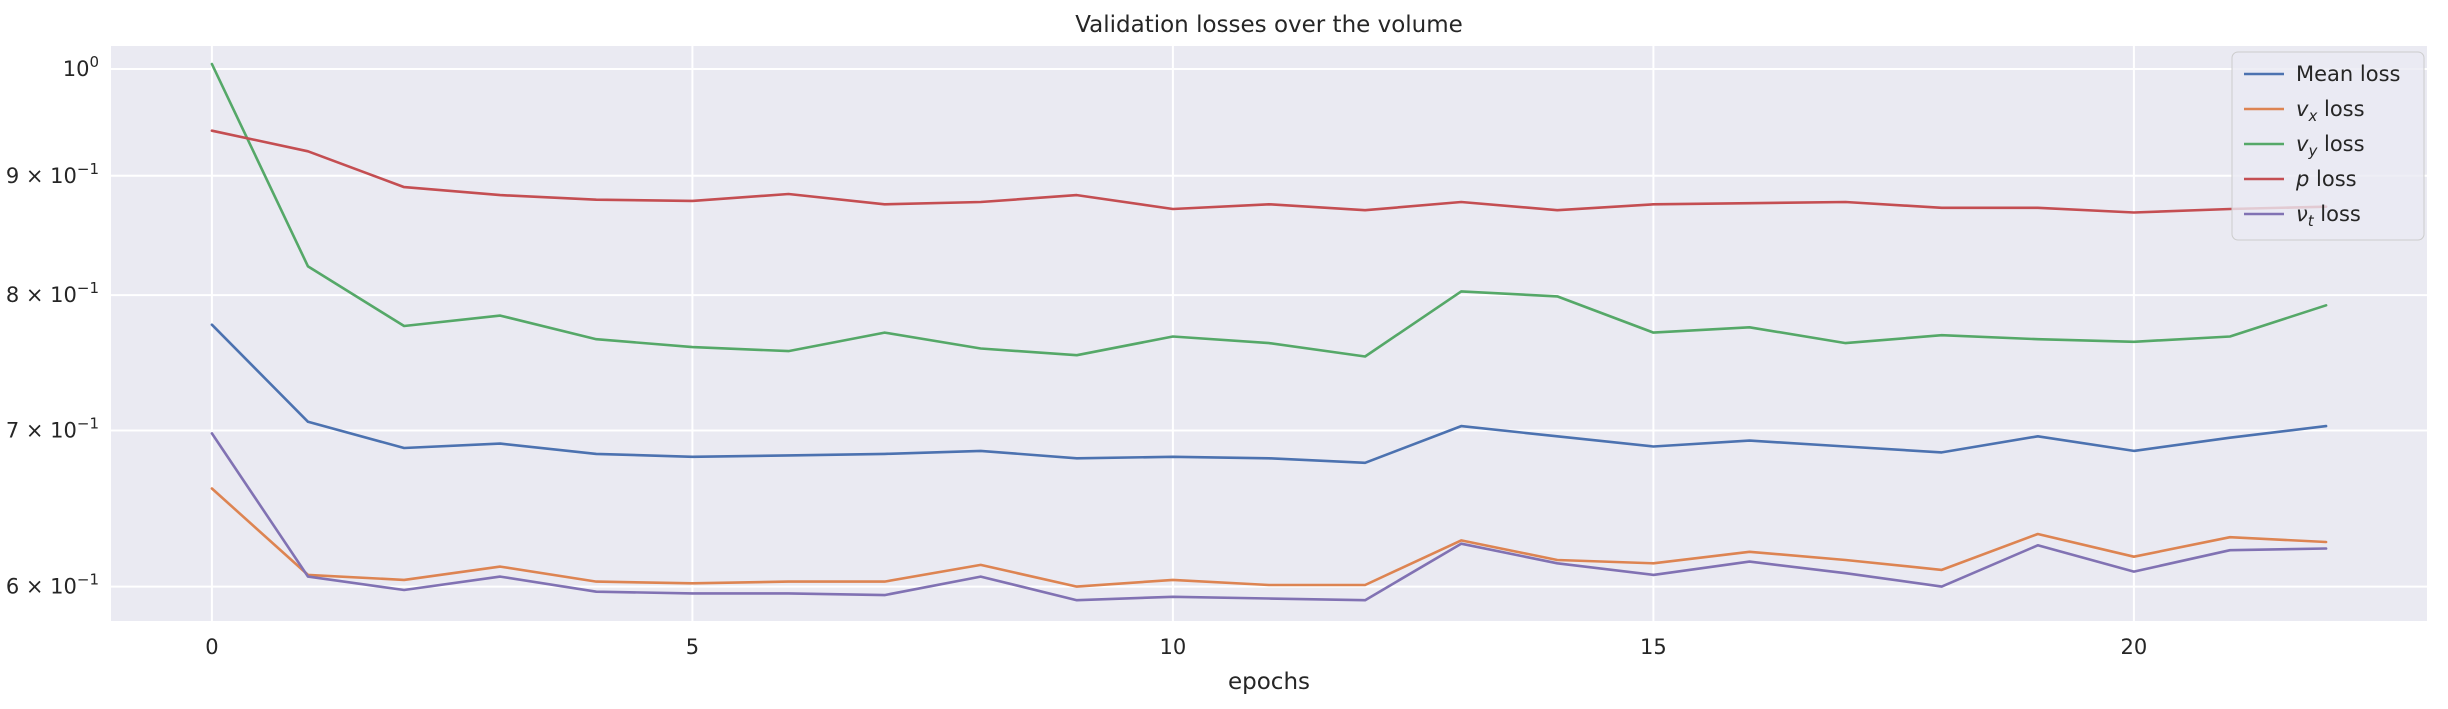  What do you see at coordinates (52, 174) in the screenshot?
I see `y-tick-label: 9 × 10⁻¹` at bounding box center [52, 174].